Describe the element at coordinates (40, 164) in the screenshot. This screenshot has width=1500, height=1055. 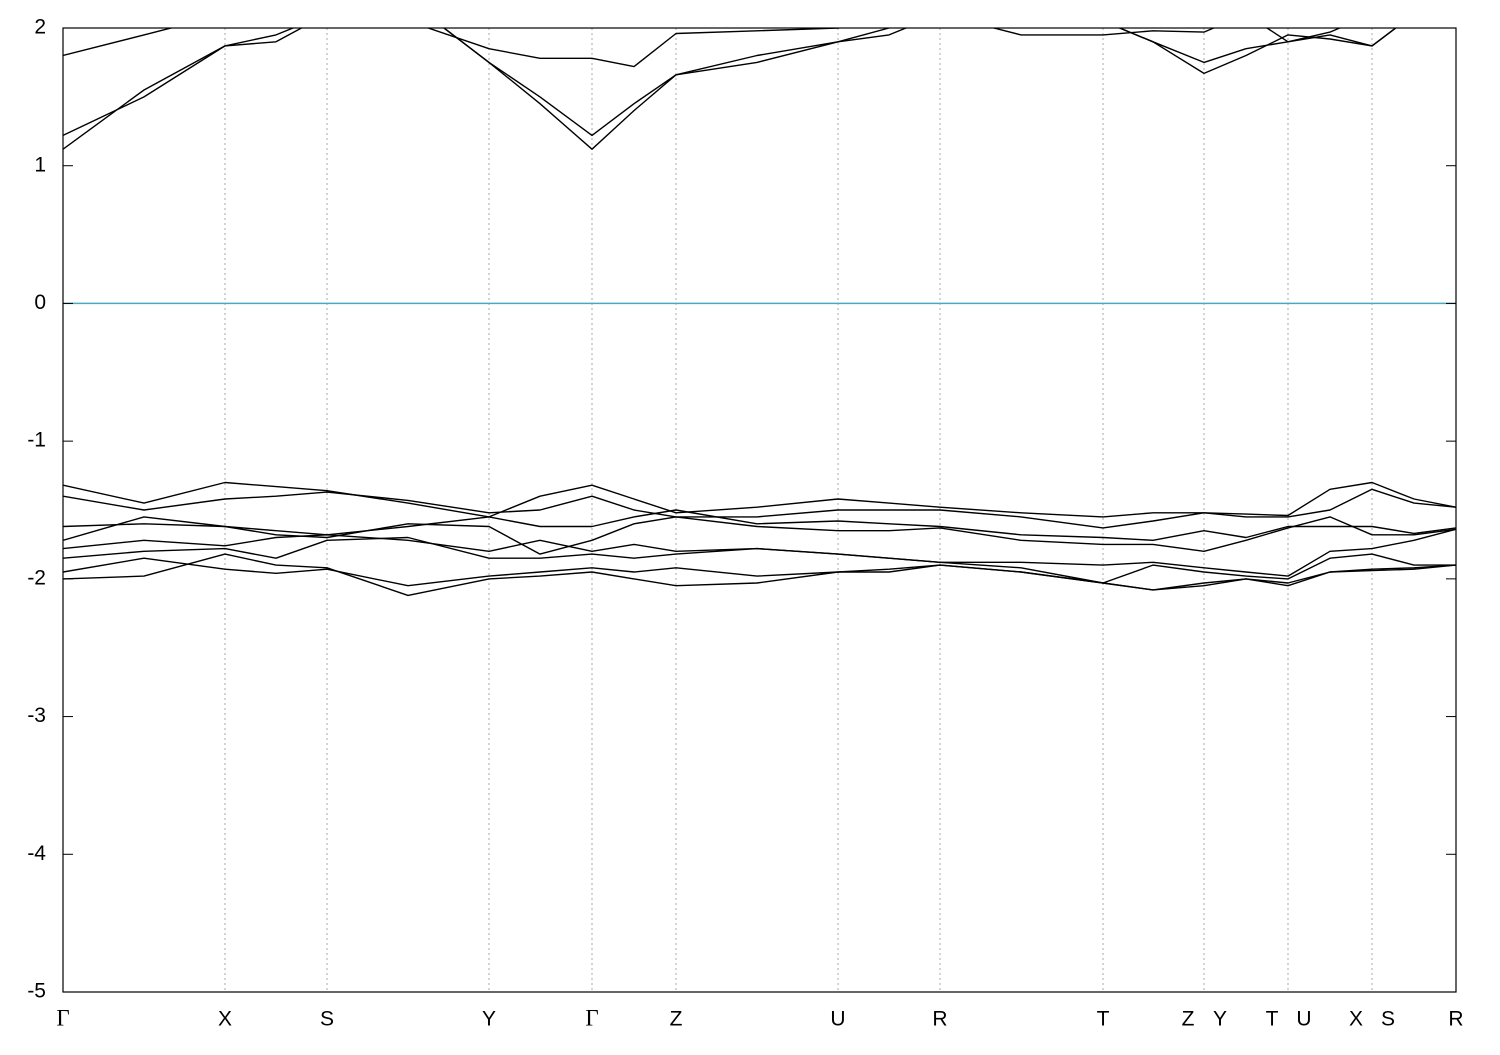
I see `y-tick-label: 1` at that location.